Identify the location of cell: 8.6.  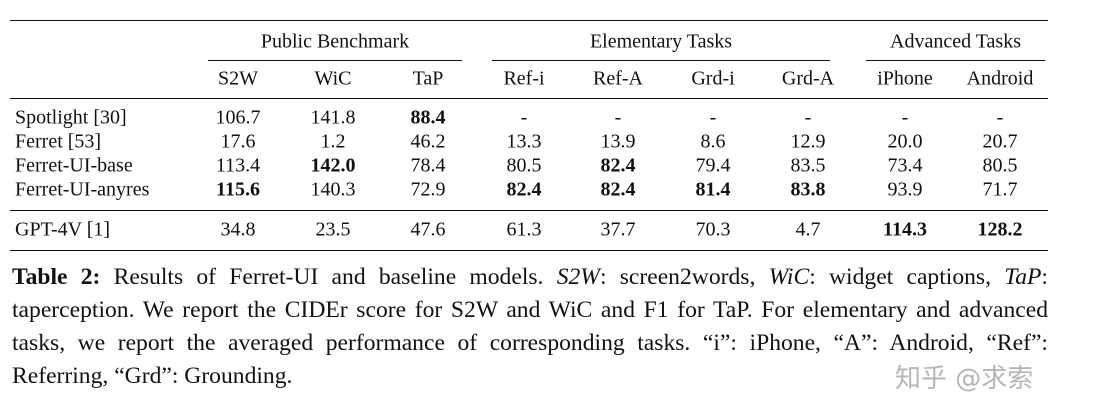
(713, 141).